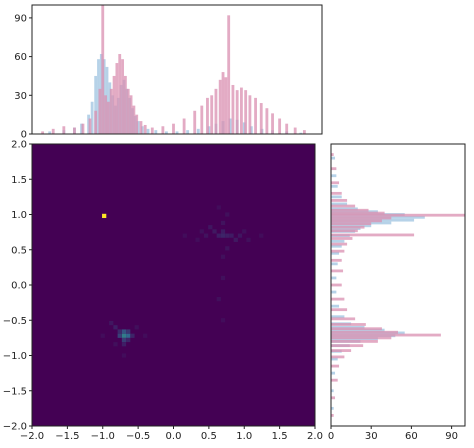 The image size is (474, 448). What do you see at coordinates (393, 434) in the screenshot?
I see `right-x-axis: 0 30 60 90` at bounding box center [393, 434].